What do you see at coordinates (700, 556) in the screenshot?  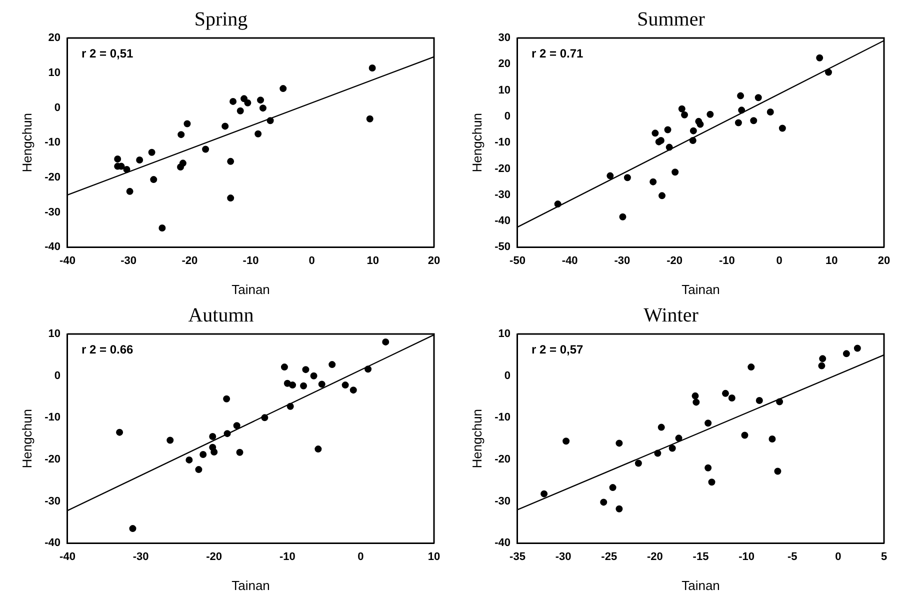 I see `x-tick-label: -15` at bounding box center [700, 556].